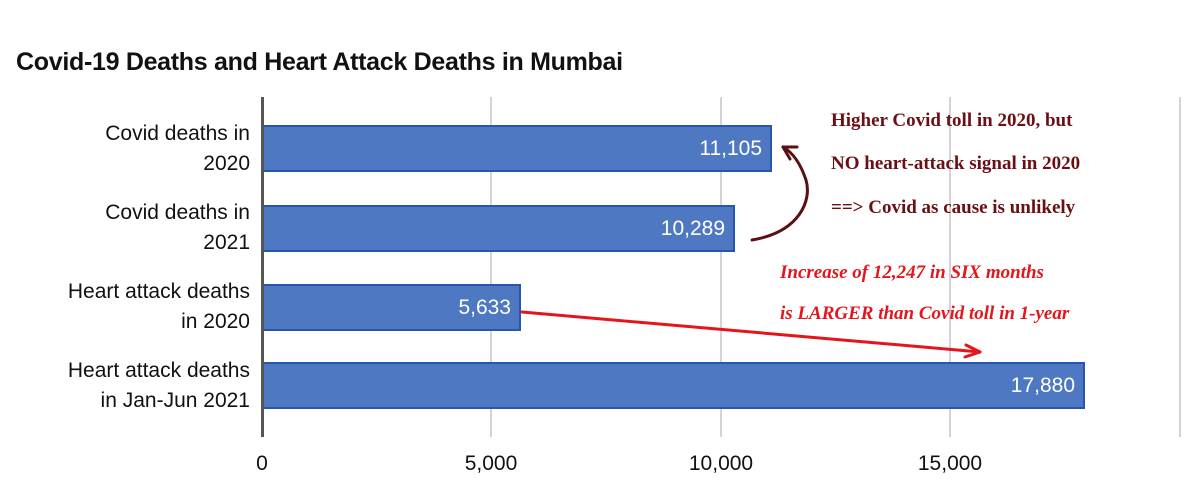 This screenshot has height=504, width=1200. I want to click on x-tick-label: 5,000, so click(491, 463).